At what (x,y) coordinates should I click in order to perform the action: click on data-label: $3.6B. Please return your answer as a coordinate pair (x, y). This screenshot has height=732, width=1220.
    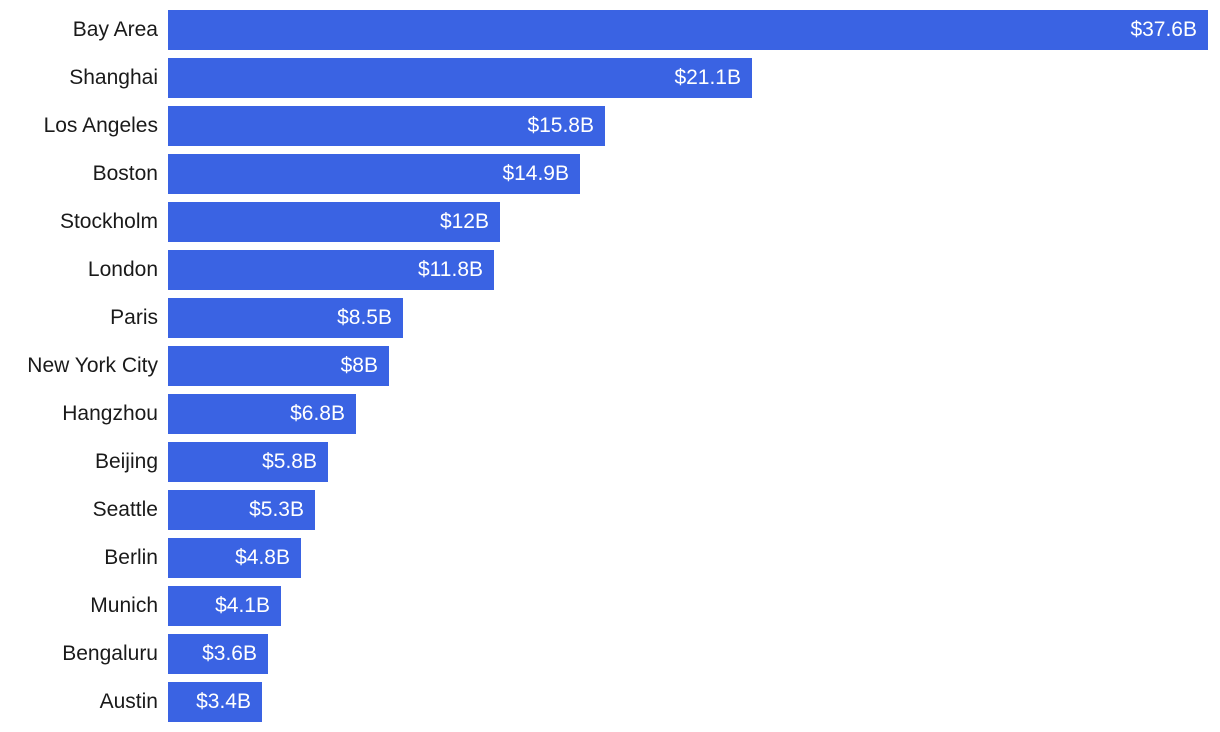
    Looking at the image, I should click on (229, 653).